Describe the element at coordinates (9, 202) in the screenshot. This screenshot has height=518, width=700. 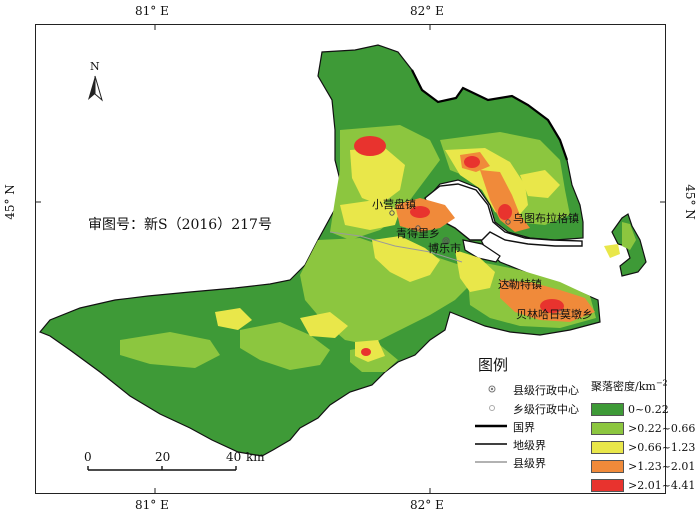
I see `left-lat-45: 45° N` at that location.